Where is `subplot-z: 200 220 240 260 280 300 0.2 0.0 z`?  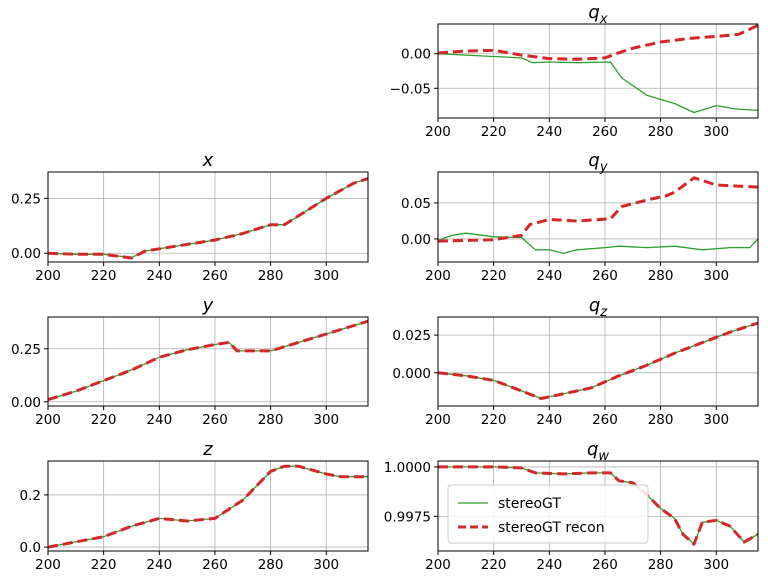
subplot-z: 200 220 240 260 280 300 0.2 0.0 z is located at coordinates (194, 506).